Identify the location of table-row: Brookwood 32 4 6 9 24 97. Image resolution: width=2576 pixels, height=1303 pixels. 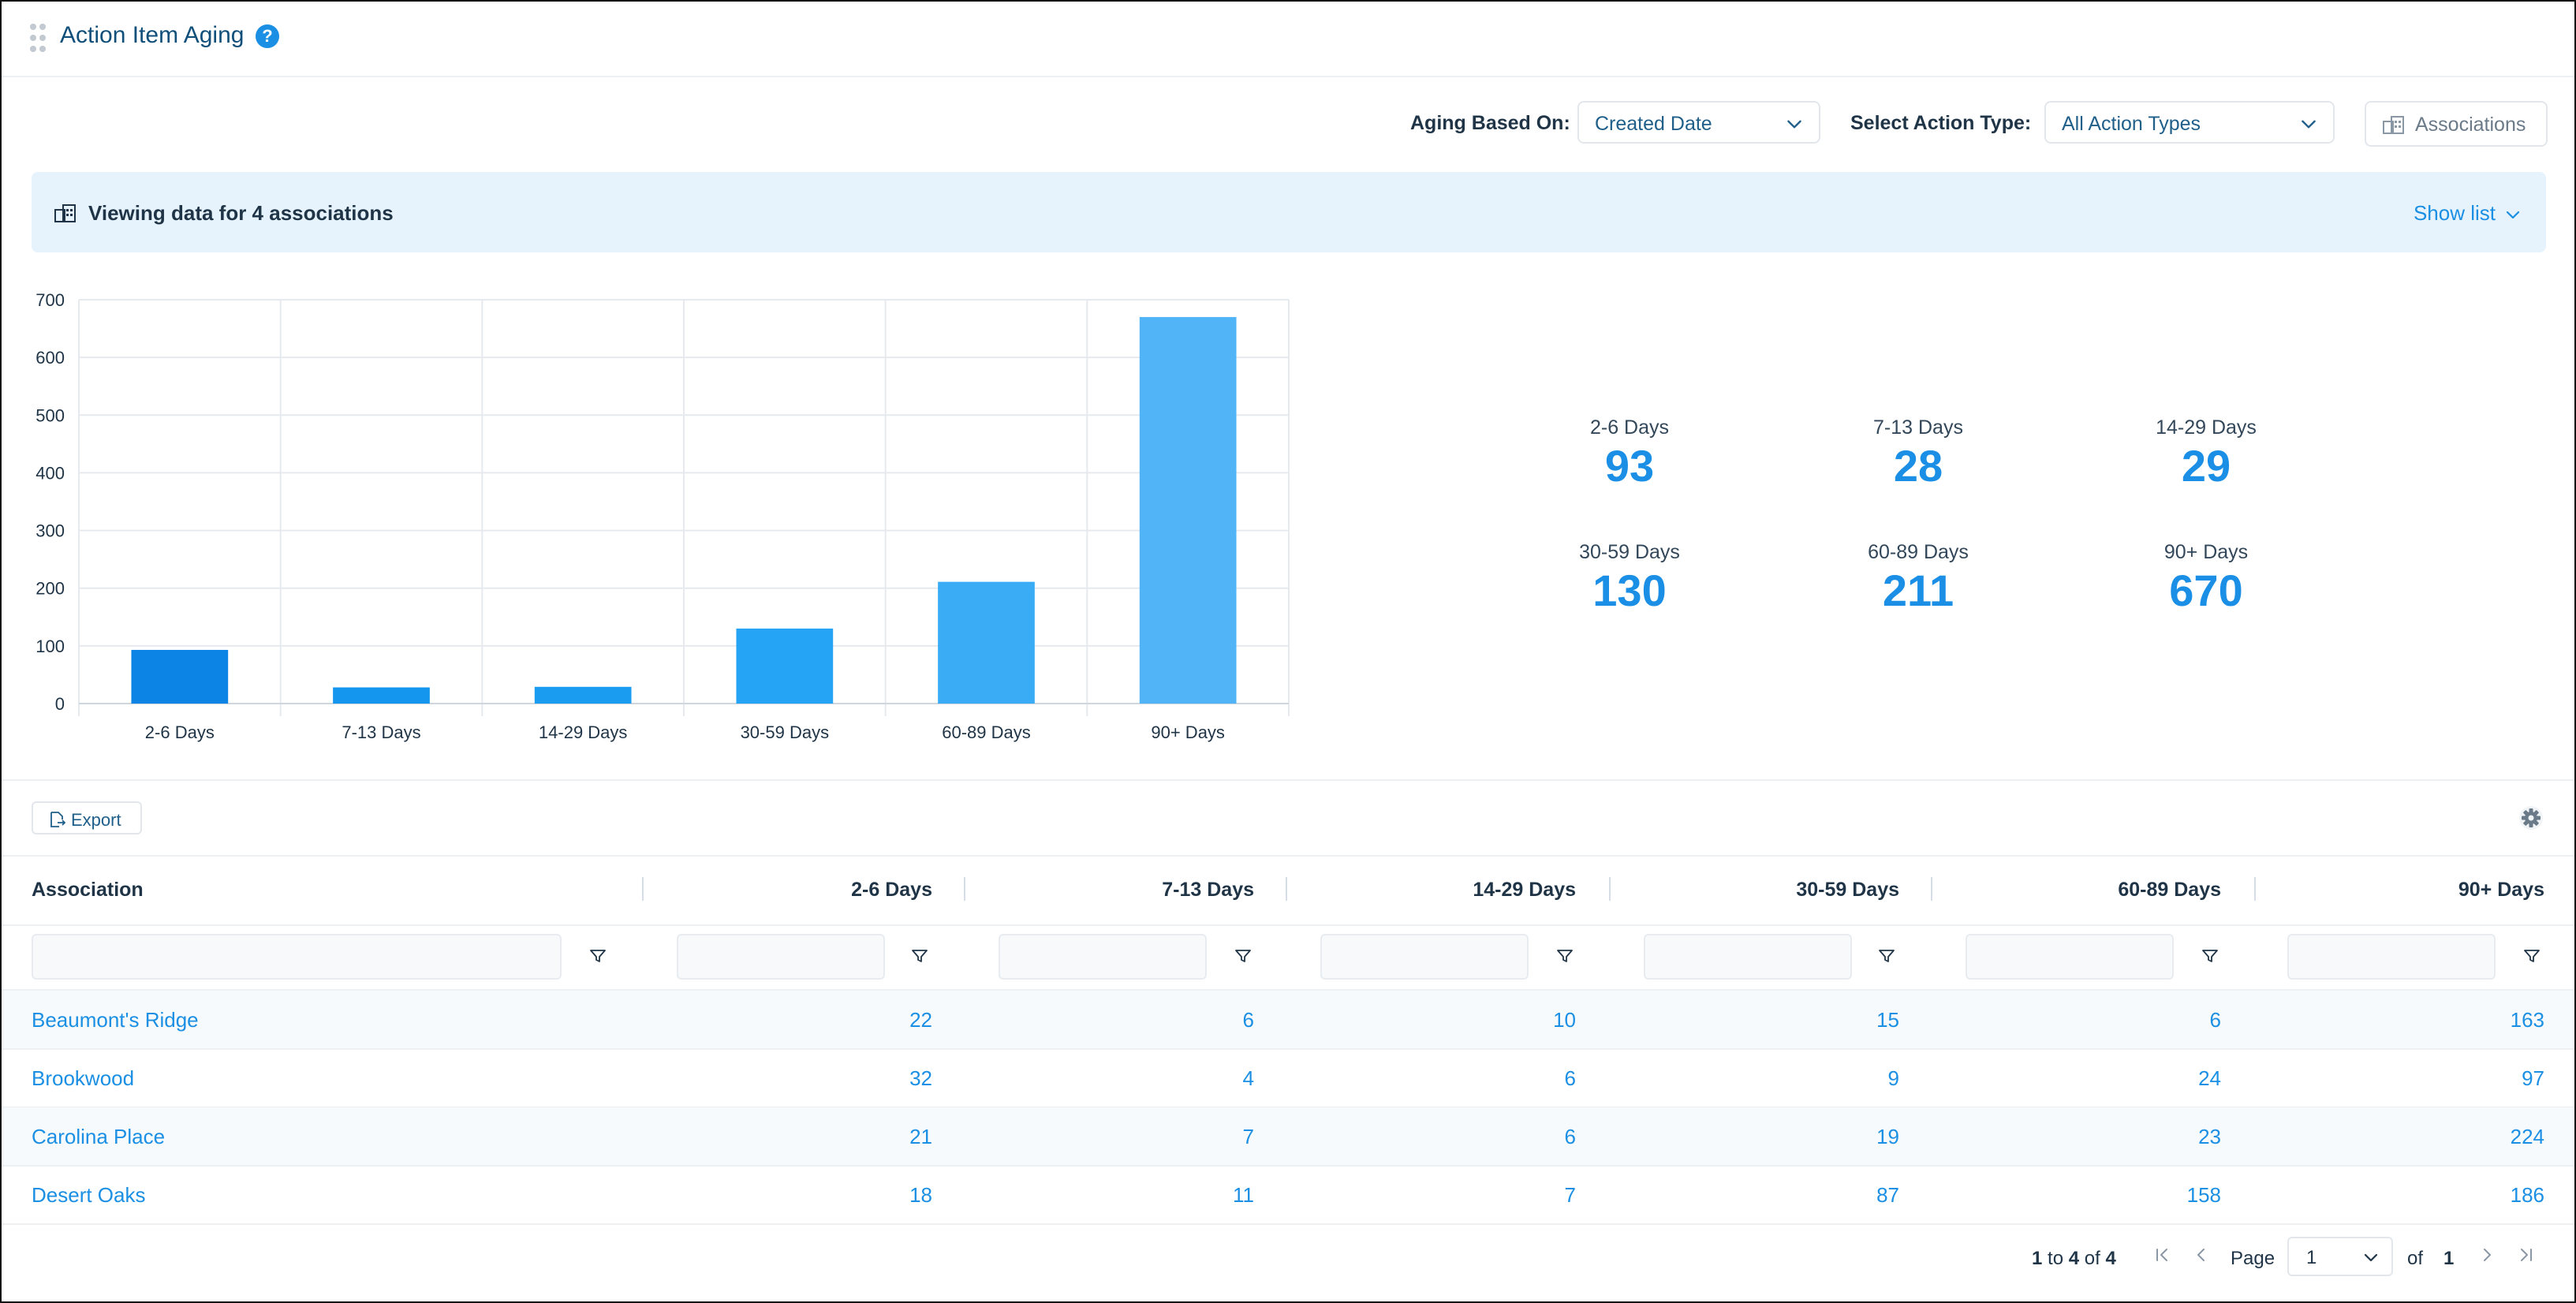
(1288, 1078).